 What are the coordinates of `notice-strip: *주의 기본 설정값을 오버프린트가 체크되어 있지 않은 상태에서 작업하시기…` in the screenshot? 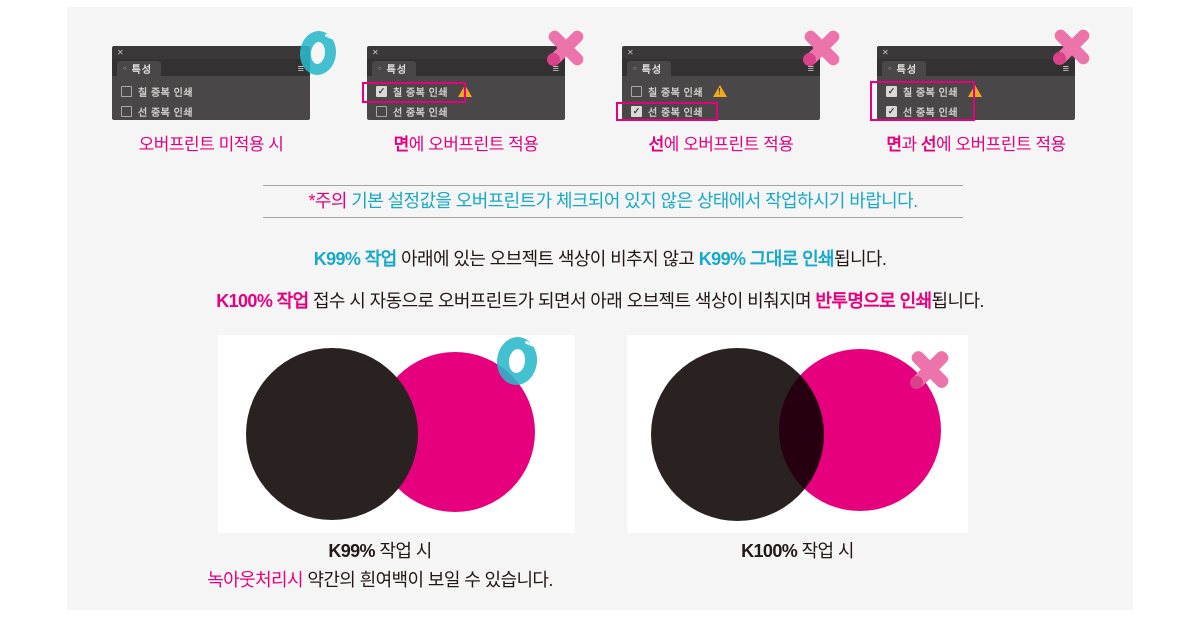 It's located at (613, 201).